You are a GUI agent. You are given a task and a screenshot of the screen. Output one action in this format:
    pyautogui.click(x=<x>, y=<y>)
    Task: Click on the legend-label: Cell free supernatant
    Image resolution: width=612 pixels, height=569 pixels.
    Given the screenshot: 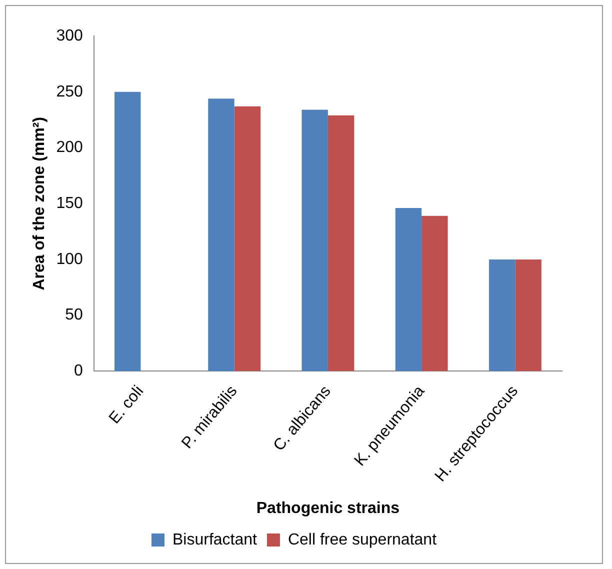 What is the action you would take?
    pyautogui.click(x=363, y=539)
    